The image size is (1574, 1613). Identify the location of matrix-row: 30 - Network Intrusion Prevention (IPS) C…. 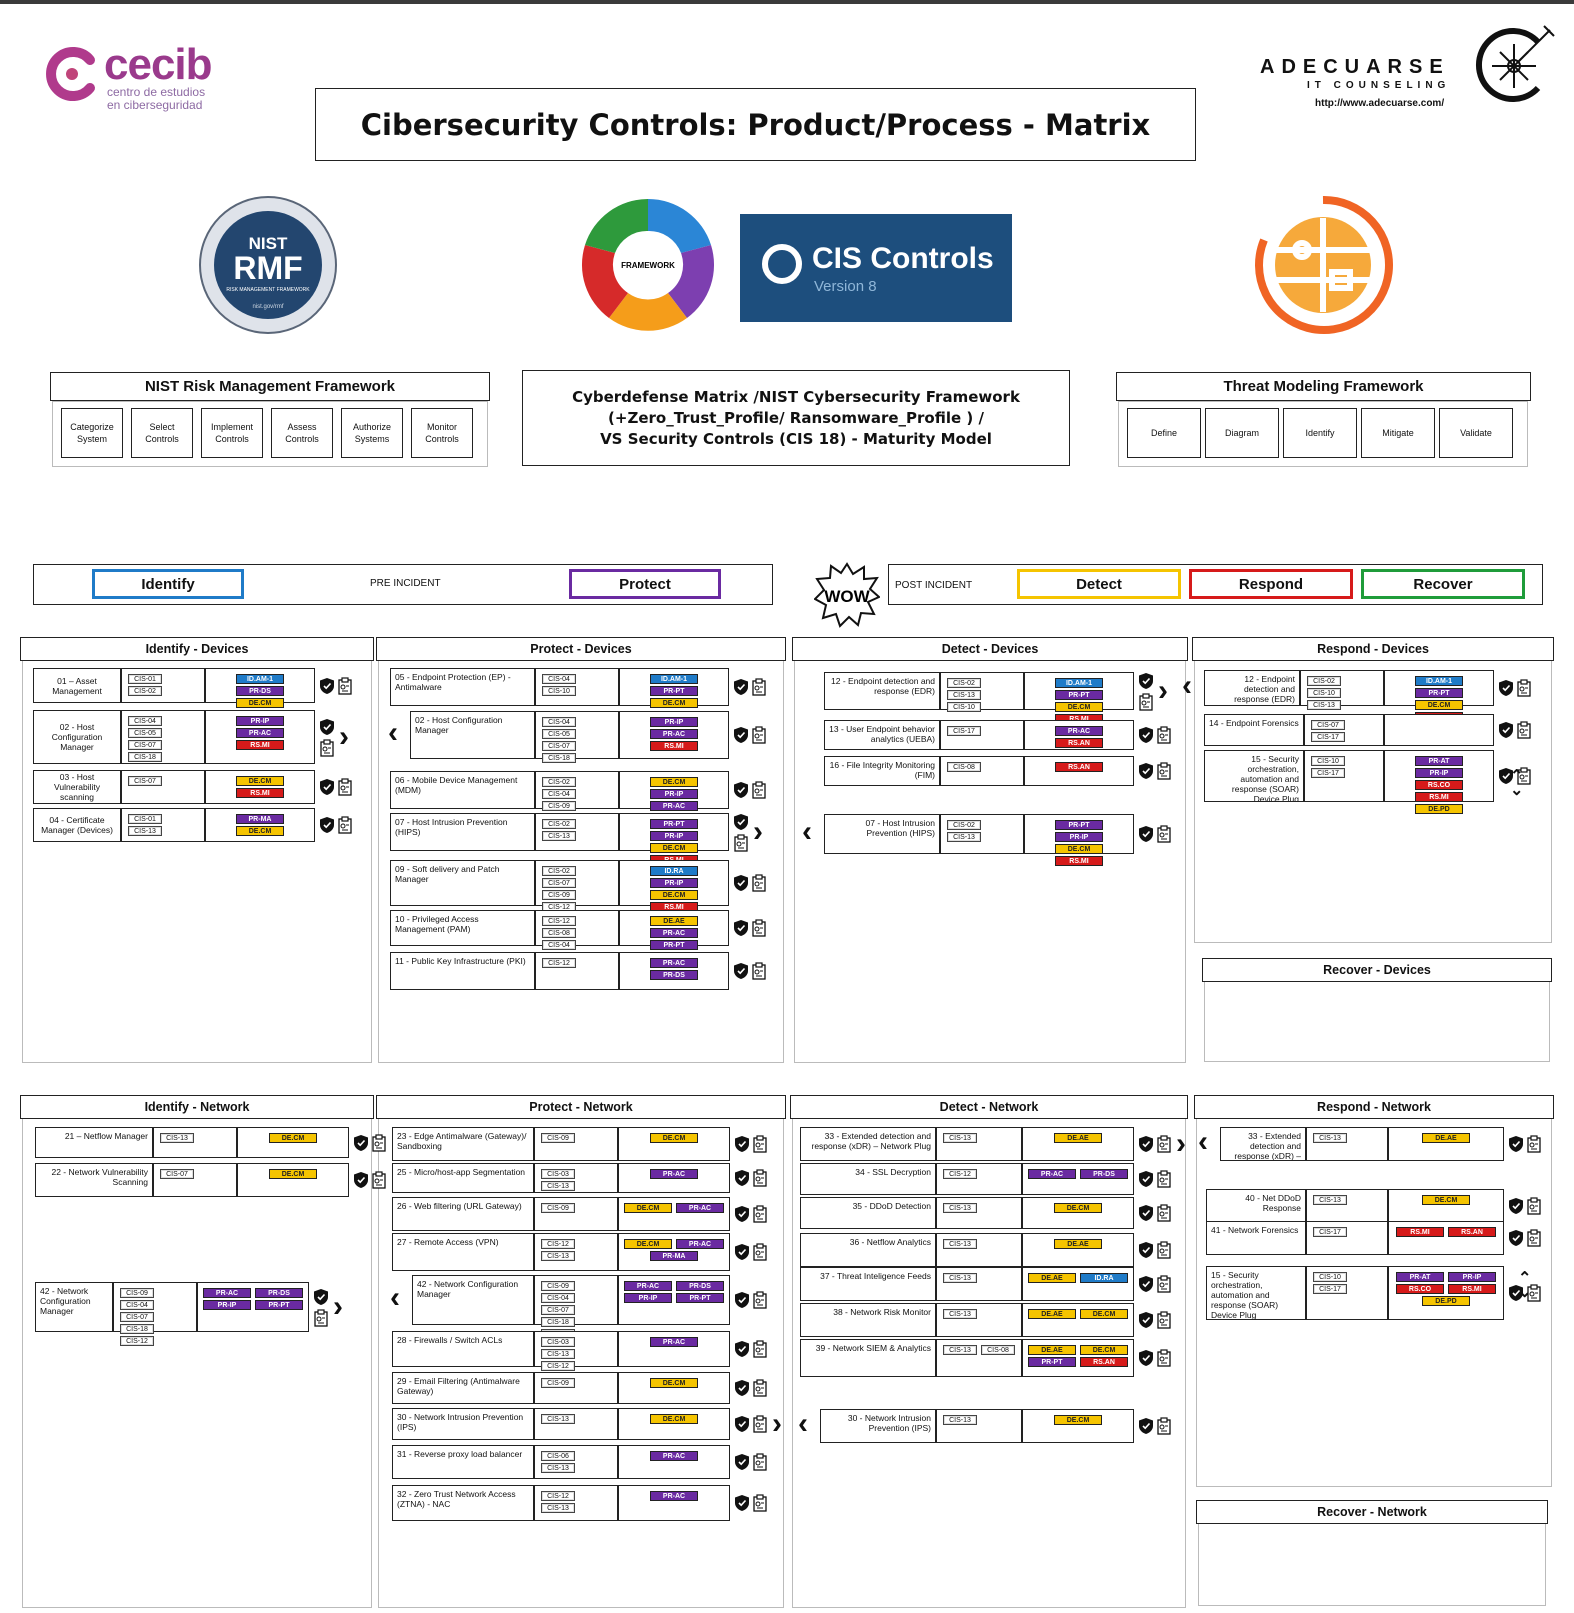
(587, 1424).